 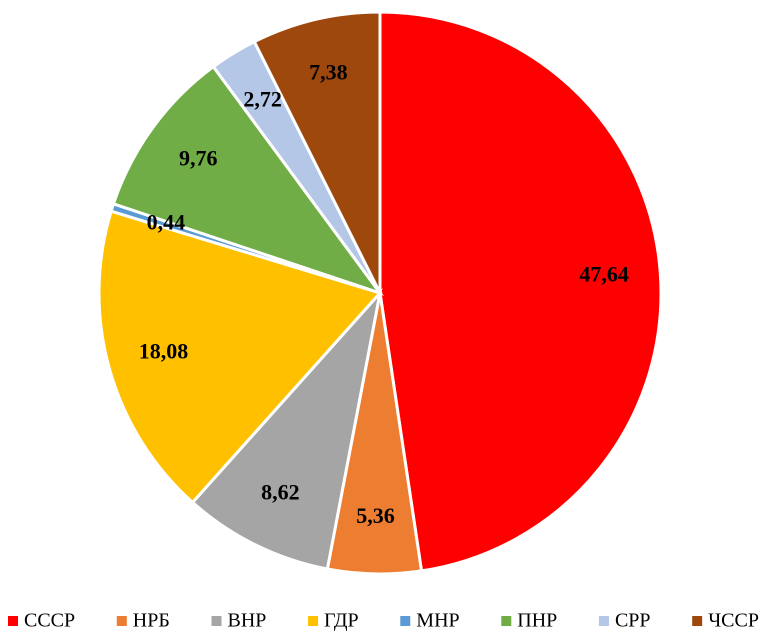 I want to click on data-label: 9,76, so click(x=198, y=158).